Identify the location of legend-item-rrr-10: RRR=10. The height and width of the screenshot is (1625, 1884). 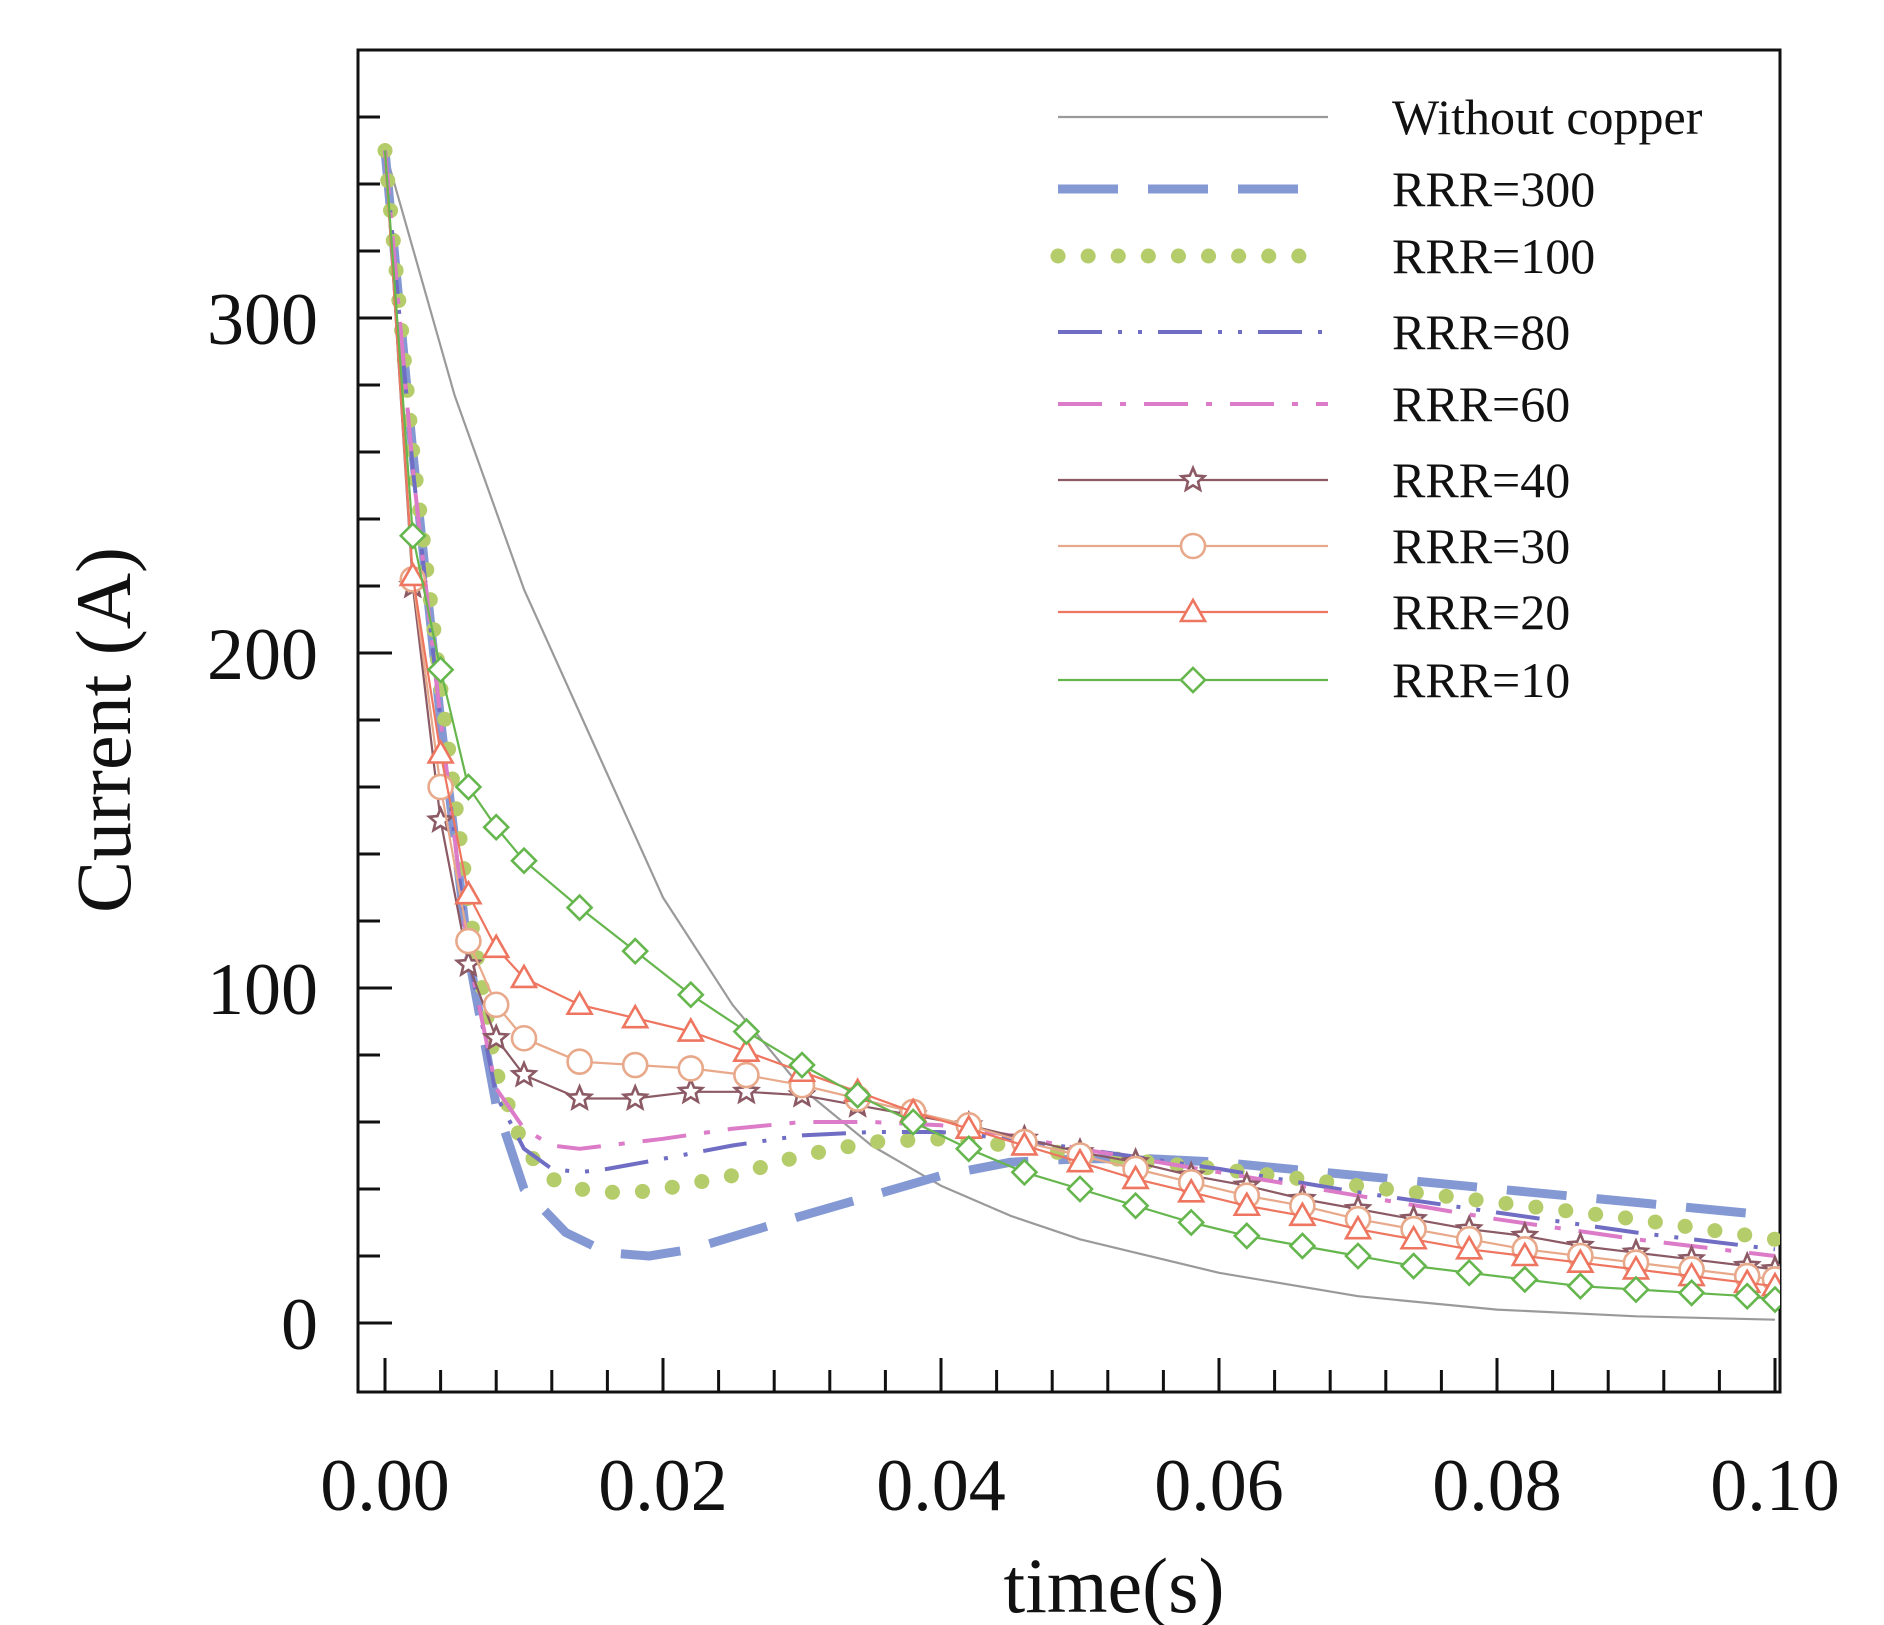
(1314, 680).